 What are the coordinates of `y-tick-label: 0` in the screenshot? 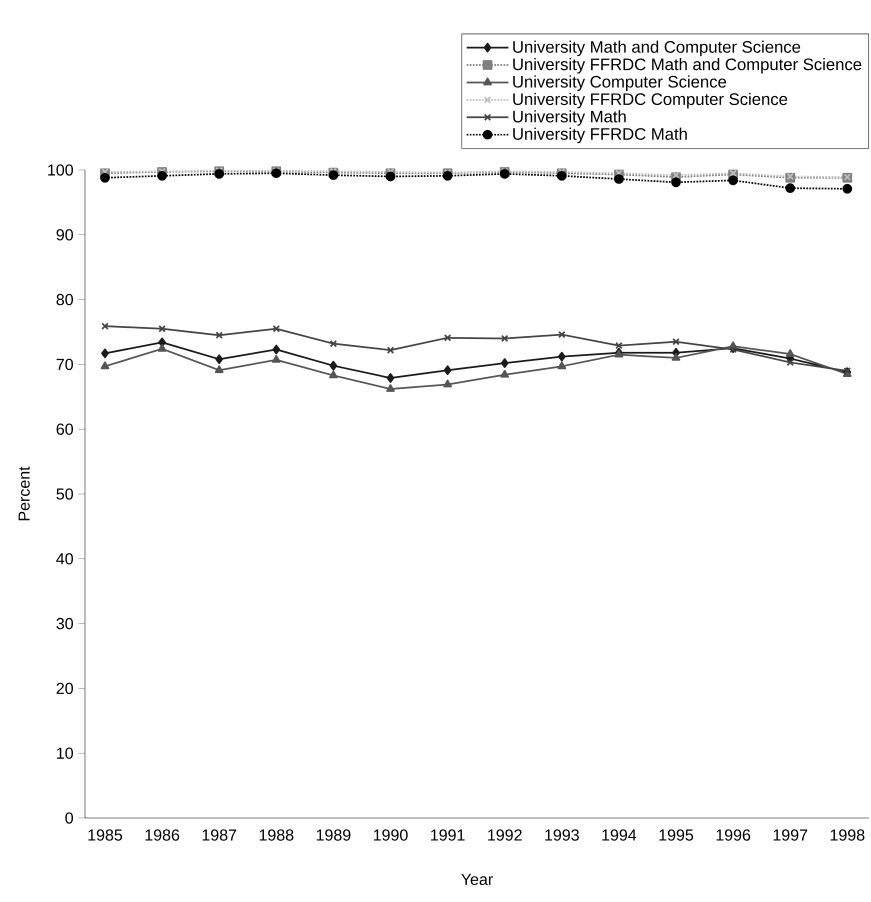 It's located at (69, 818).